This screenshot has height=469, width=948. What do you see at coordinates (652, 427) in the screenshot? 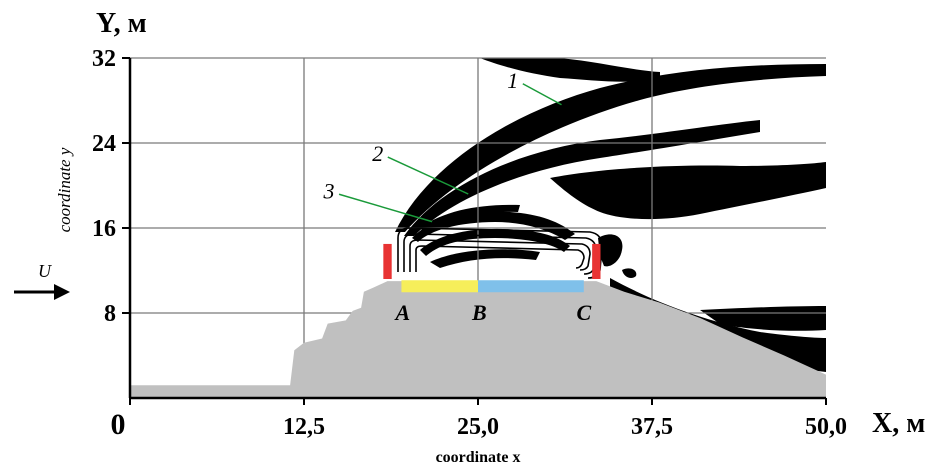
I see `x-tick-label: 37,5` at bounding box center [652, 427].